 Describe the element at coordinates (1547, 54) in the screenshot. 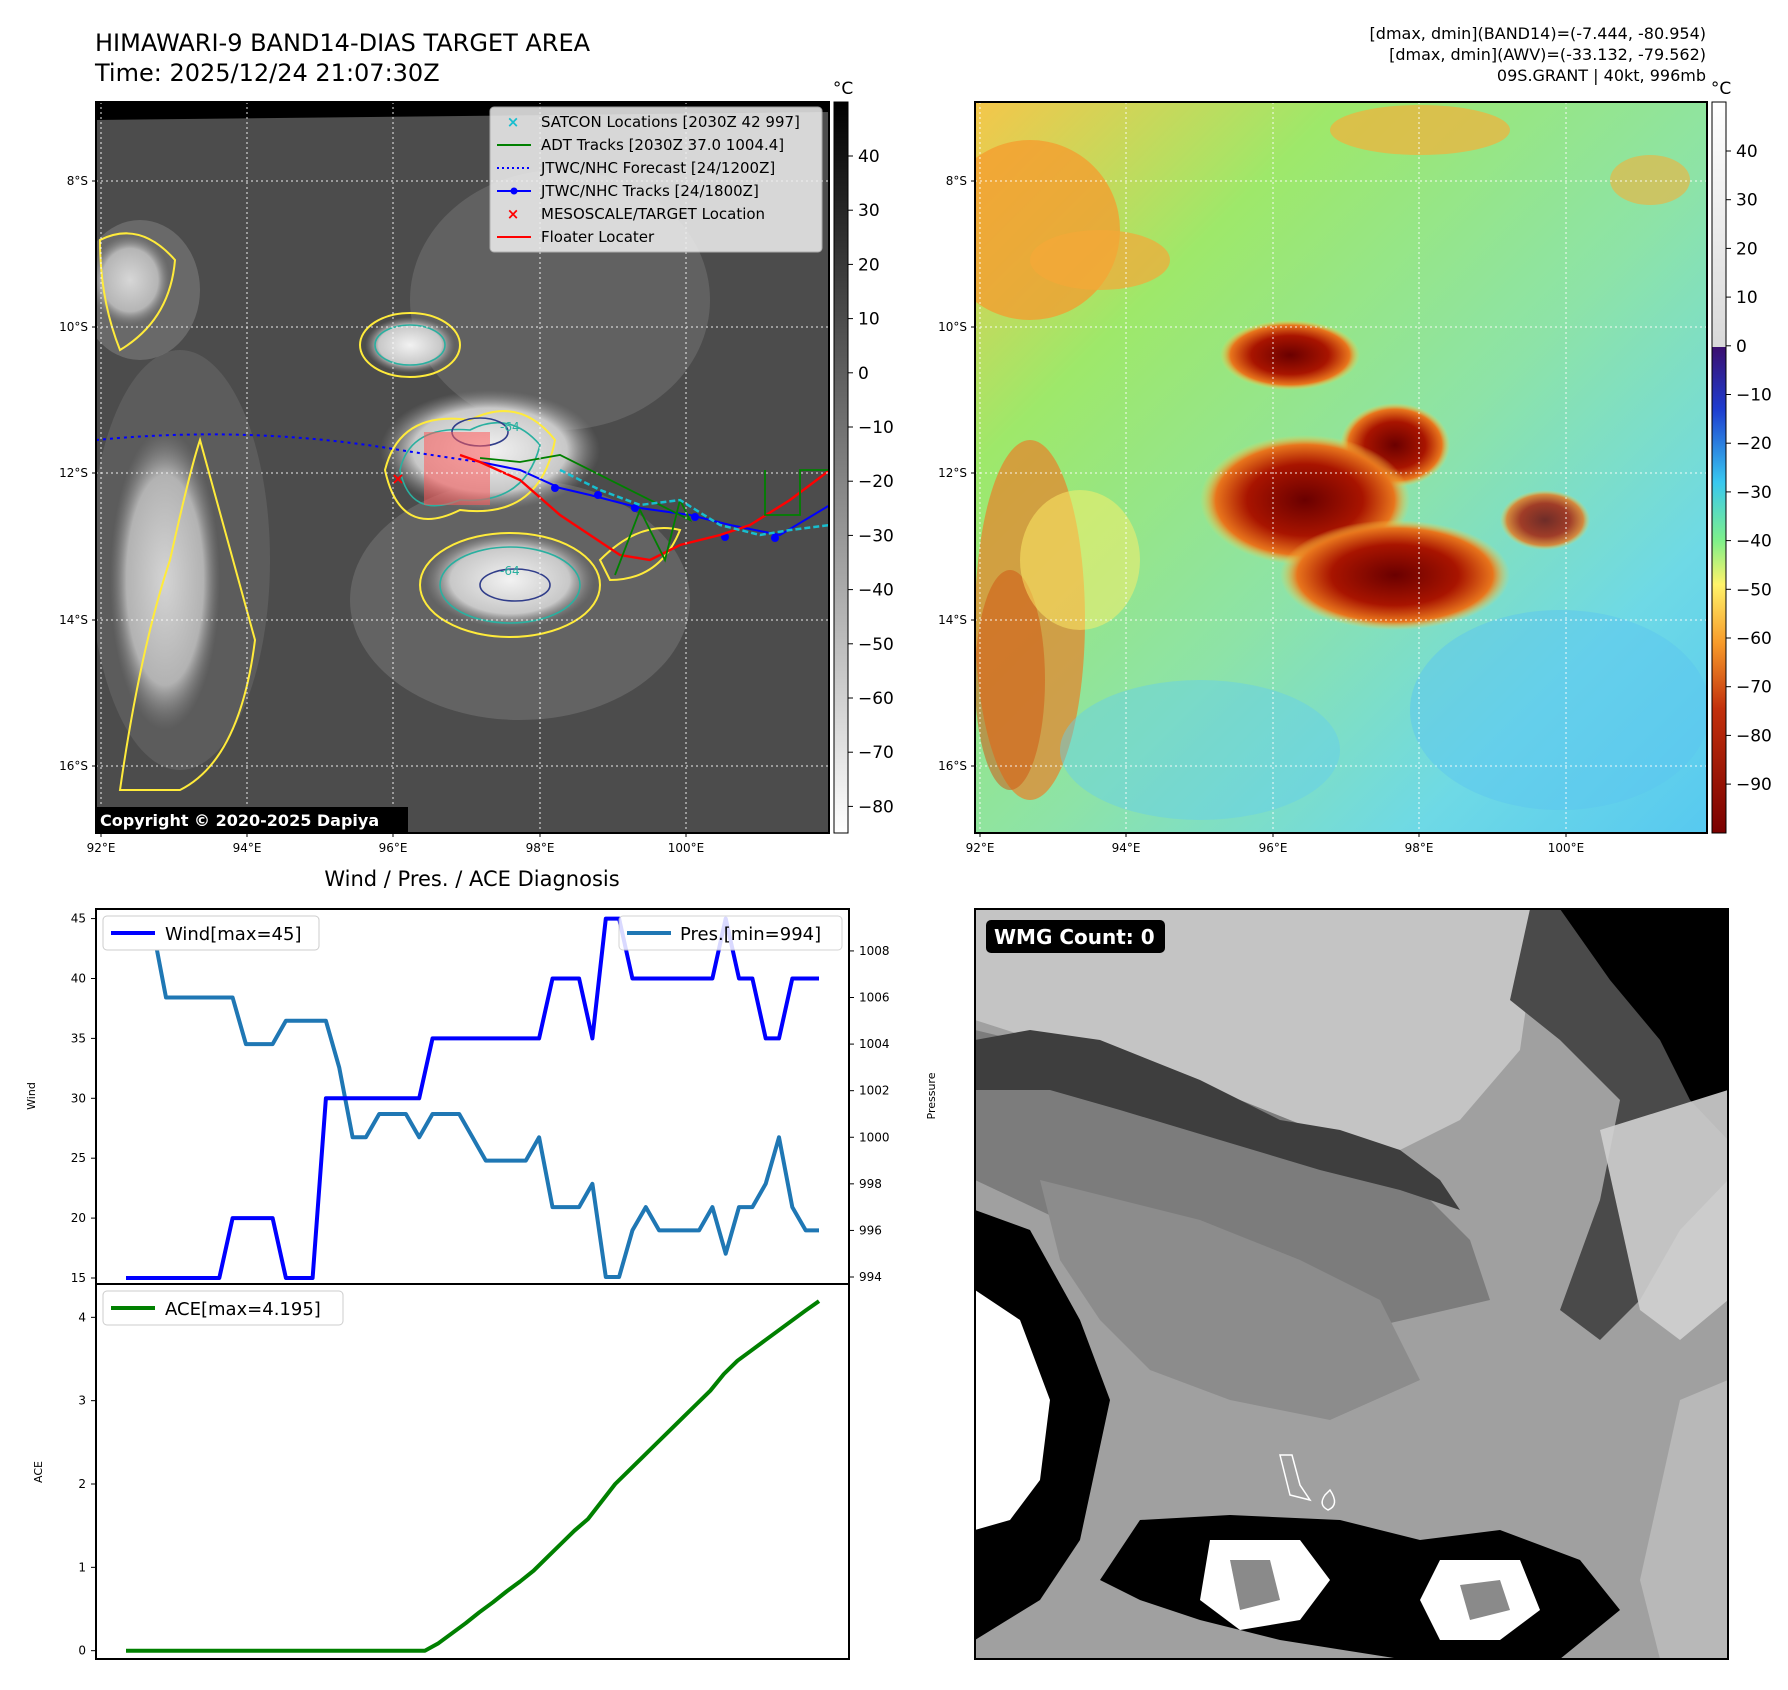

I see `stats-awv: [dmax, dmin](AWV)=(-33.132, -79.562)` at that location.